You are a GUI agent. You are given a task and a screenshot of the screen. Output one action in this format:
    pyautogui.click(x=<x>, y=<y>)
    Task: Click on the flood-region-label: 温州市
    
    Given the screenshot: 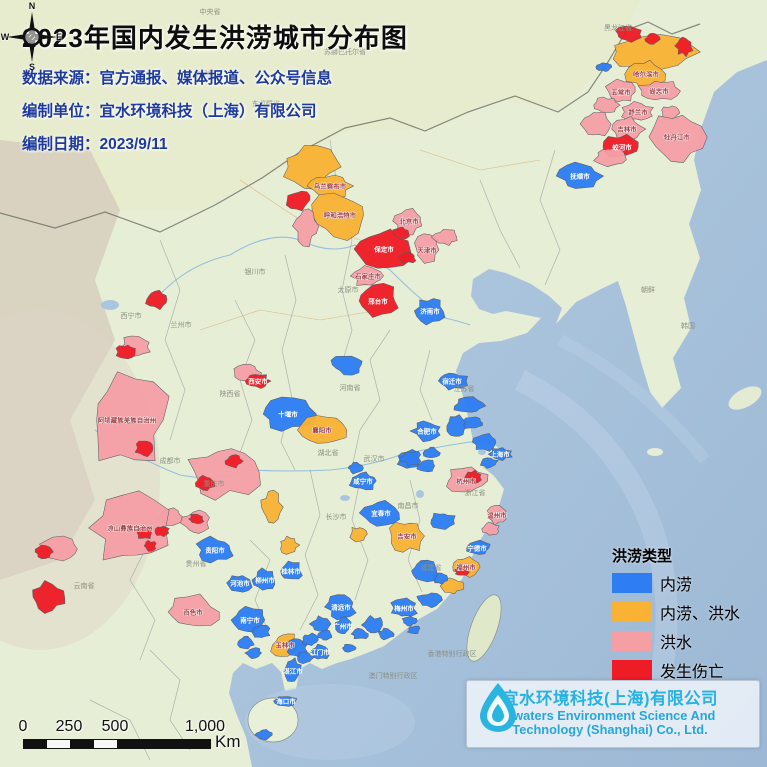 What is the action you would take?
    pyautogui.click(x=497, y=515)
    